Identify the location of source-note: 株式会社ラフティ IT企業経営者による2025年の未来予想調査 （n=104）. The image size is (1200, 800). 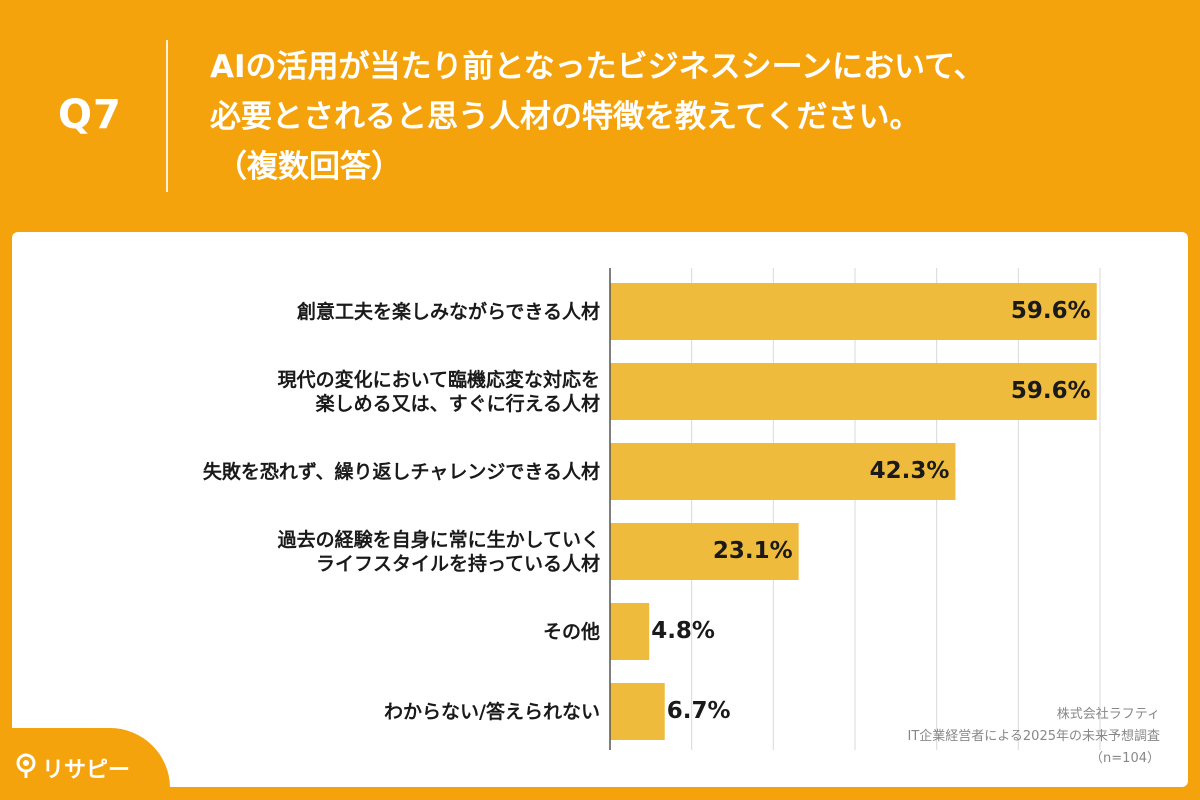
(960, 737).